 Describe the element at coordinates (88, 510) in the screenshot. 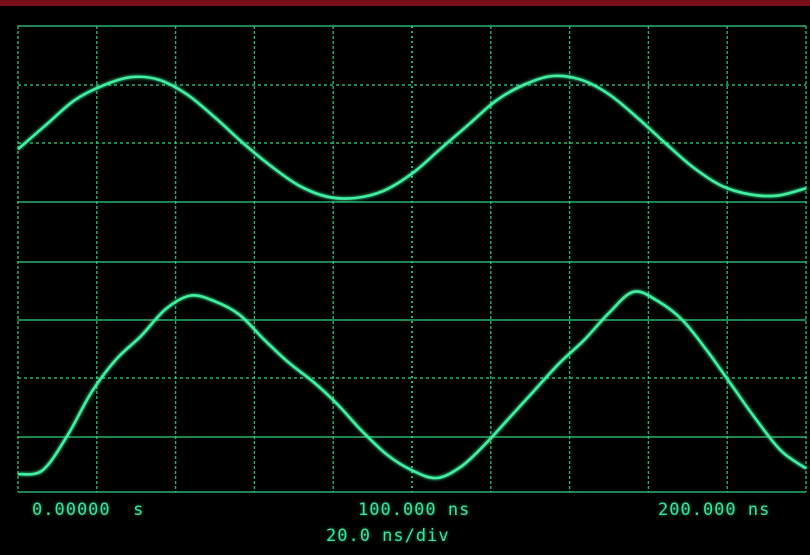

I see `time-start-label: 0.00000 s` at that location.